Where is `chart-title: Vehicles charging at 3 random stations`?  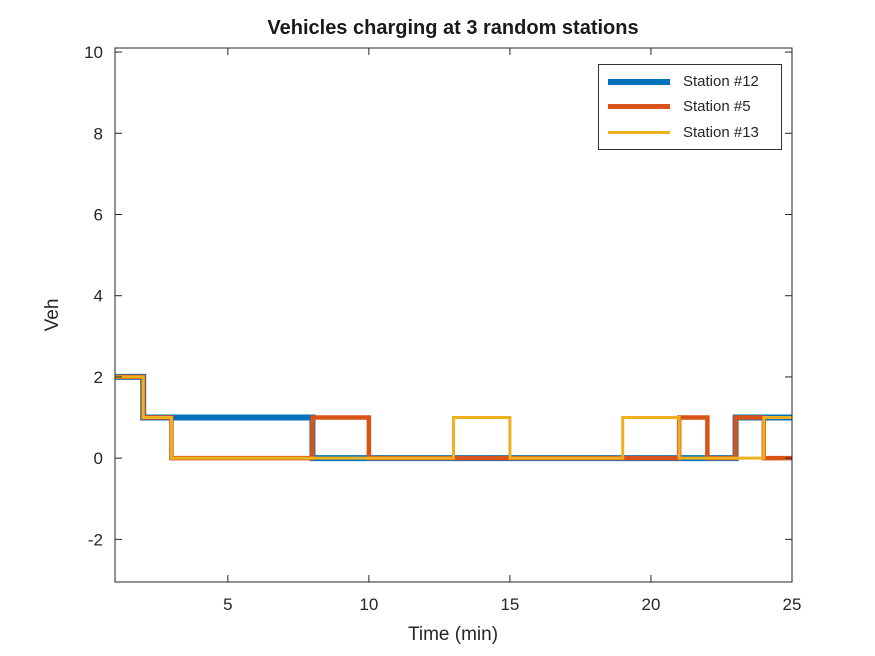
chart-title: Vehicles charging at 3 random stations is located at coordinates (452, 28).